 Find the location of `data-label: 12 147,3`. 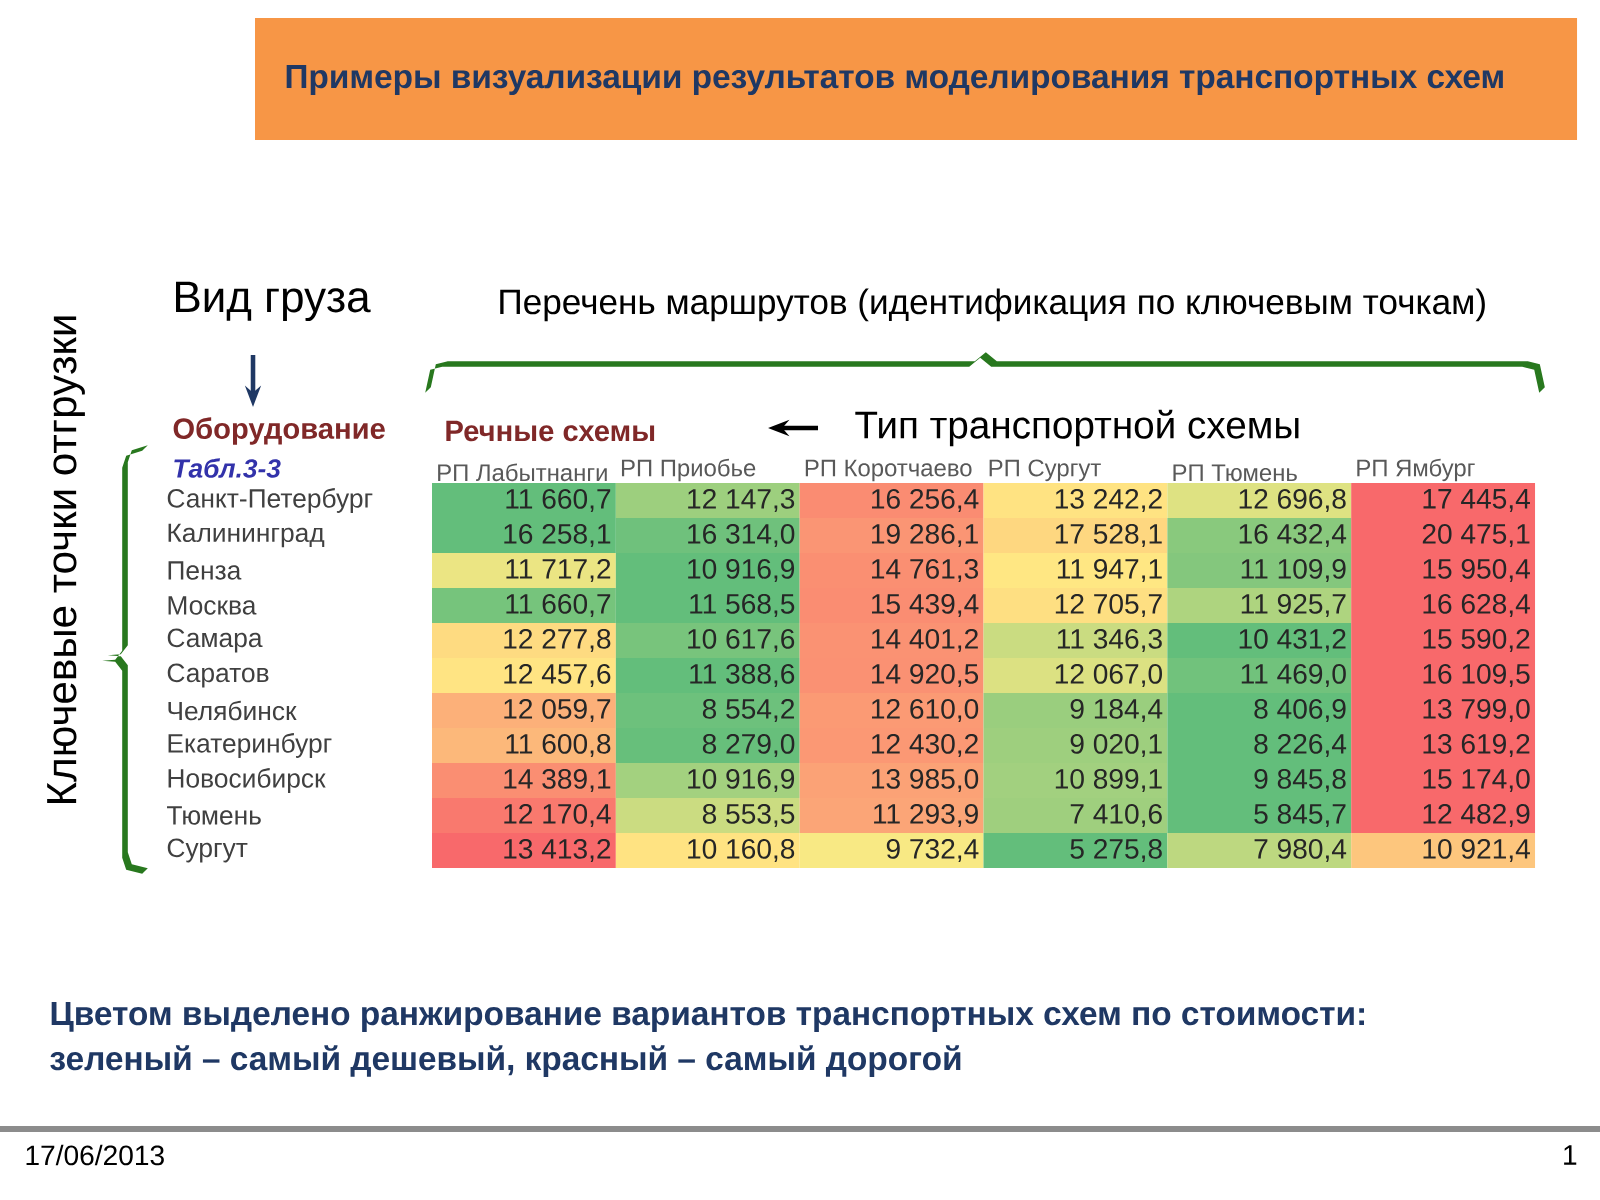

data-label: 12 147,3 is located at coordinates (741, 500).